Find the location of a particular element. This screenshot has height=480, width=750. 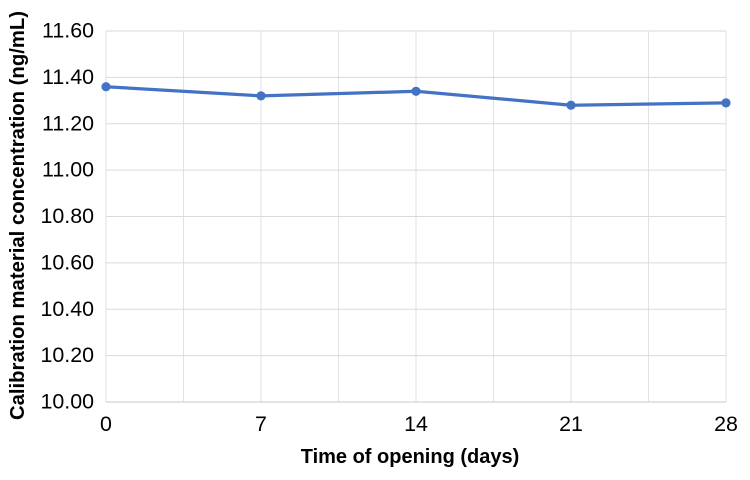

svg-text: 10.80 is located at coordinates (67, 216).